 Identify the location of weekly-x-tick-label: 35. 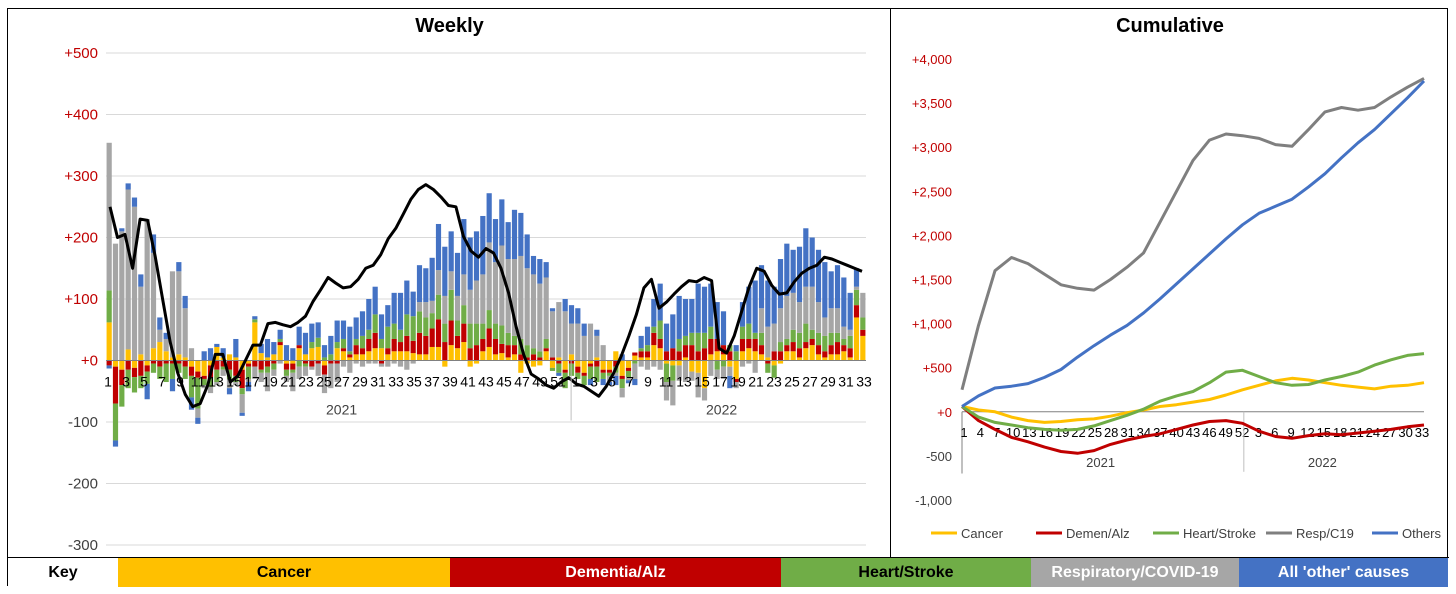
(414, 382).